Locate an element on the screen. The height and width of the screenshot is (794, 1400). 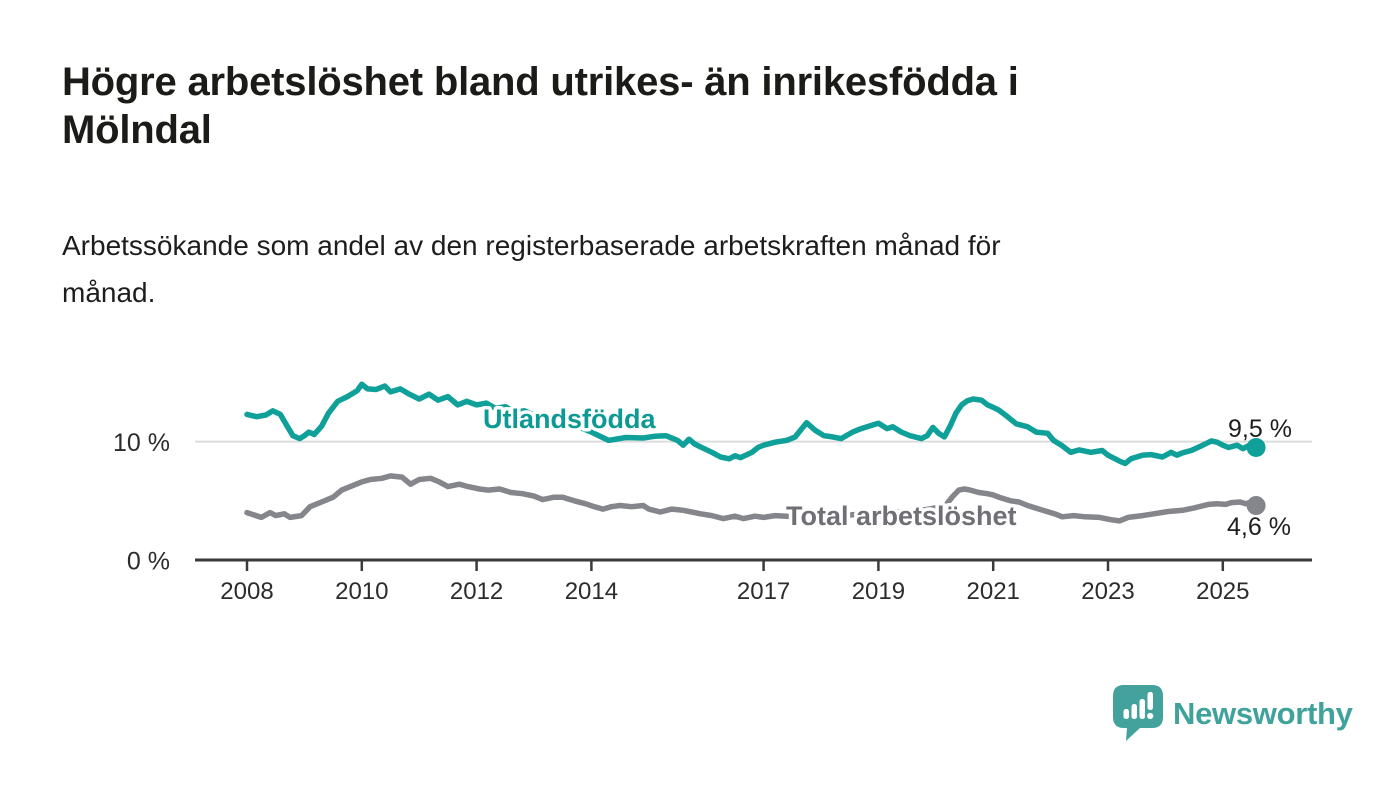
newsworthy-logo-icon is located at coordinates (1138, 713).